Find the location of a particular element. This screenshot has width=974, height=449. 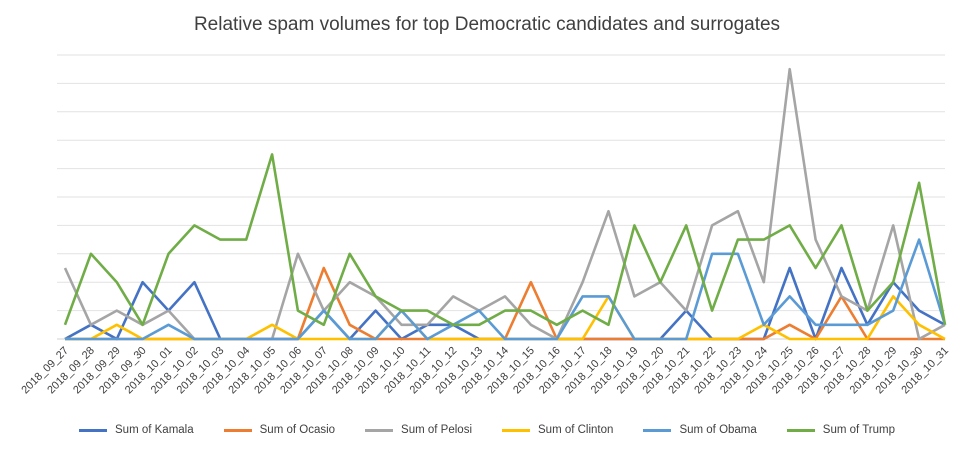

legend-item: Sum of Trump is located at coordinates (840, 430).